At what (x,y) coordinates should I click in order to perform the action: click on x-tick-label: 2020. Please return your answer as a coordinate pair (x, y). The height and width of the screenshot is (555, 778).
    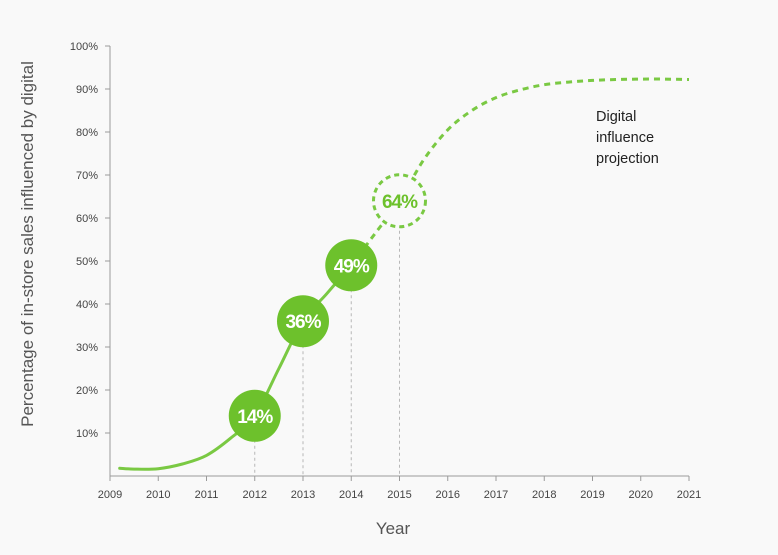
    Looking at the image, I should click on (641, 495).